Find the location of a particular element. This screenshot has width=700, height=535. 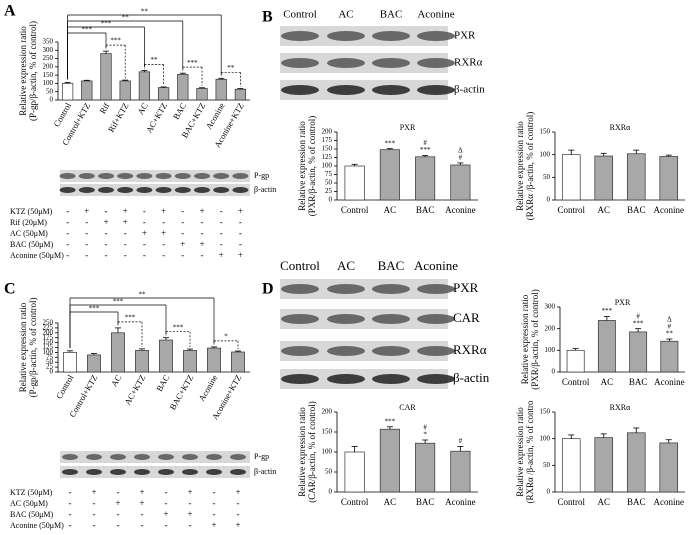

treatment-label: KTZ (50μM) is located at coordinates (31, 492).